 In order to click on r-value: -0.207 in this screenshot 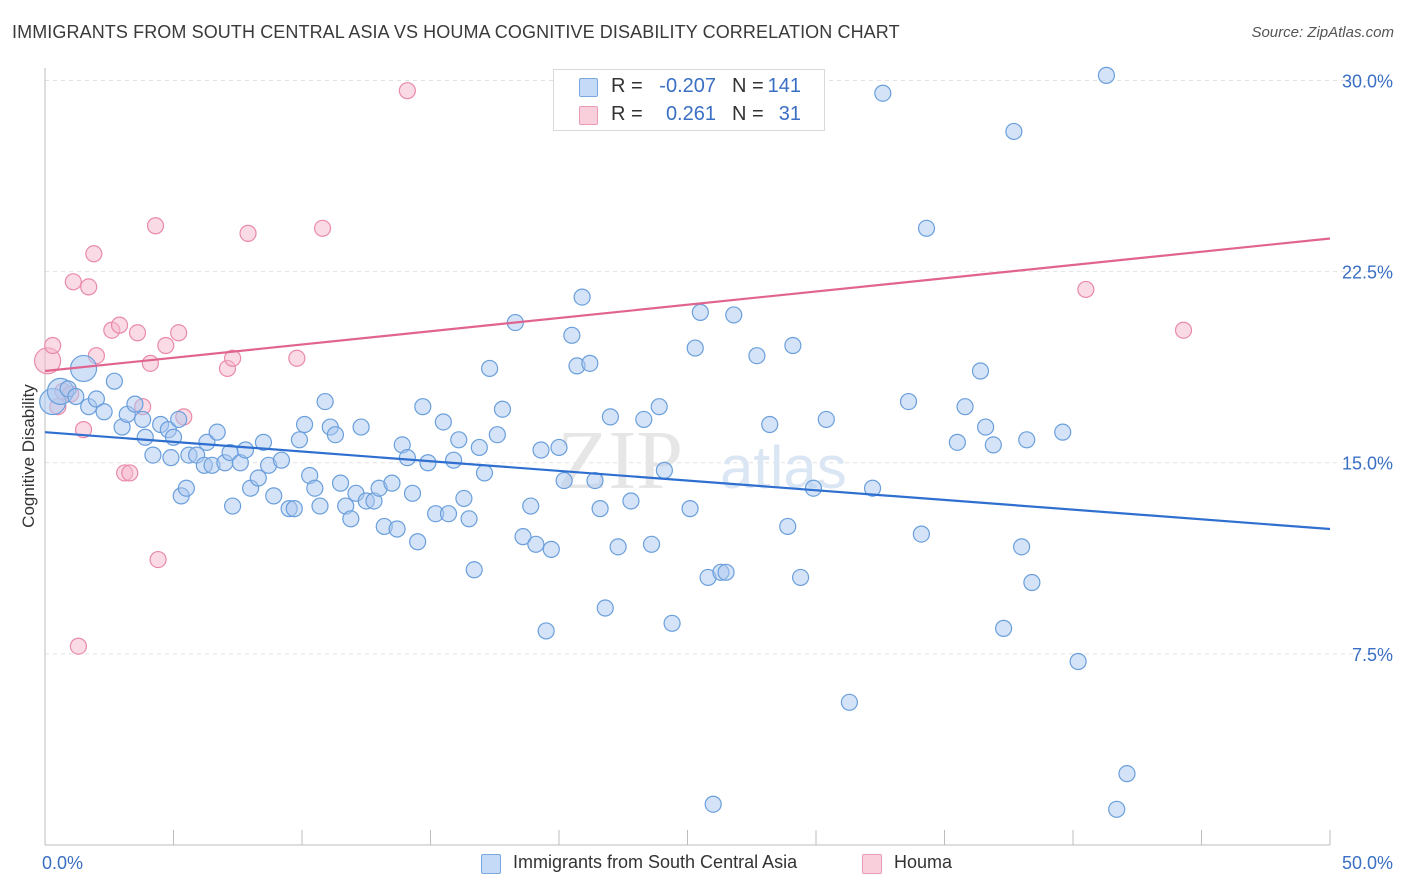, I will do `click(687, 86)`.